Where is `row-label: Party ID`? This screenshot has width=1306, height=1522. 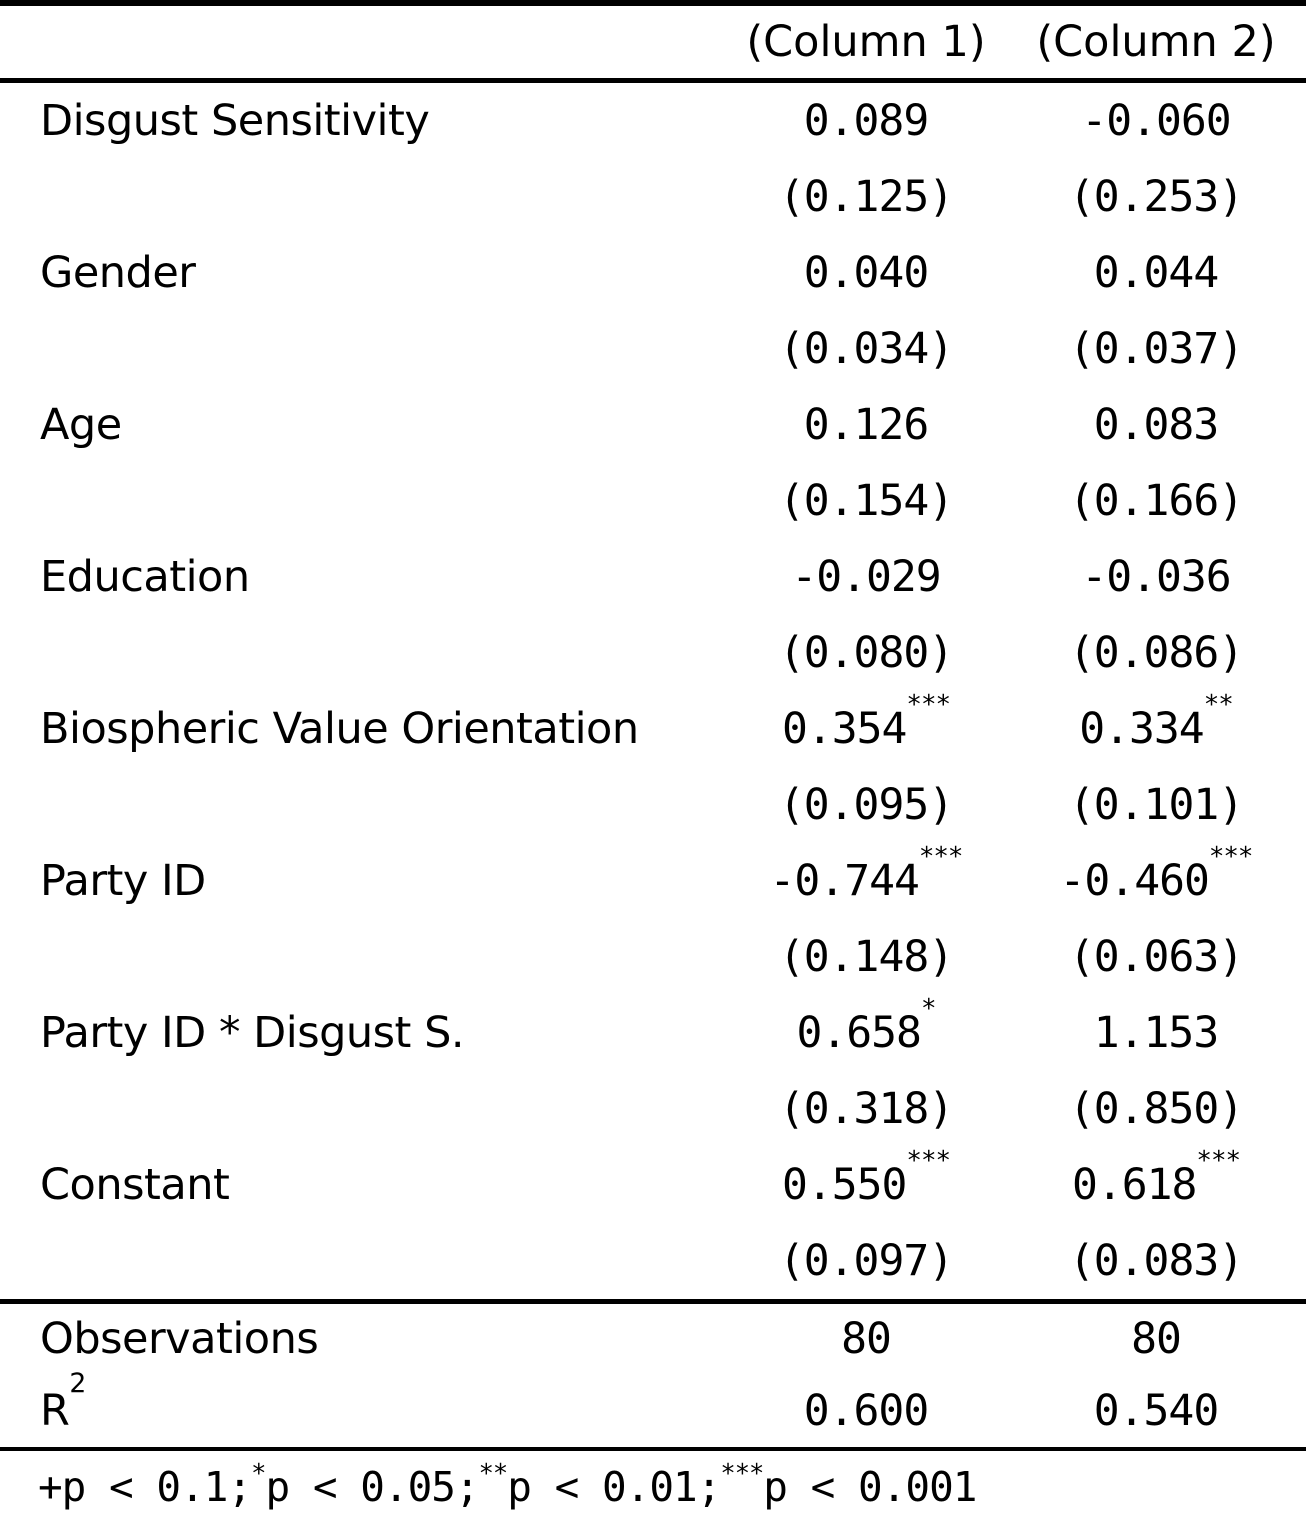 row-label: Party ID is located at coordinates (123, 881).